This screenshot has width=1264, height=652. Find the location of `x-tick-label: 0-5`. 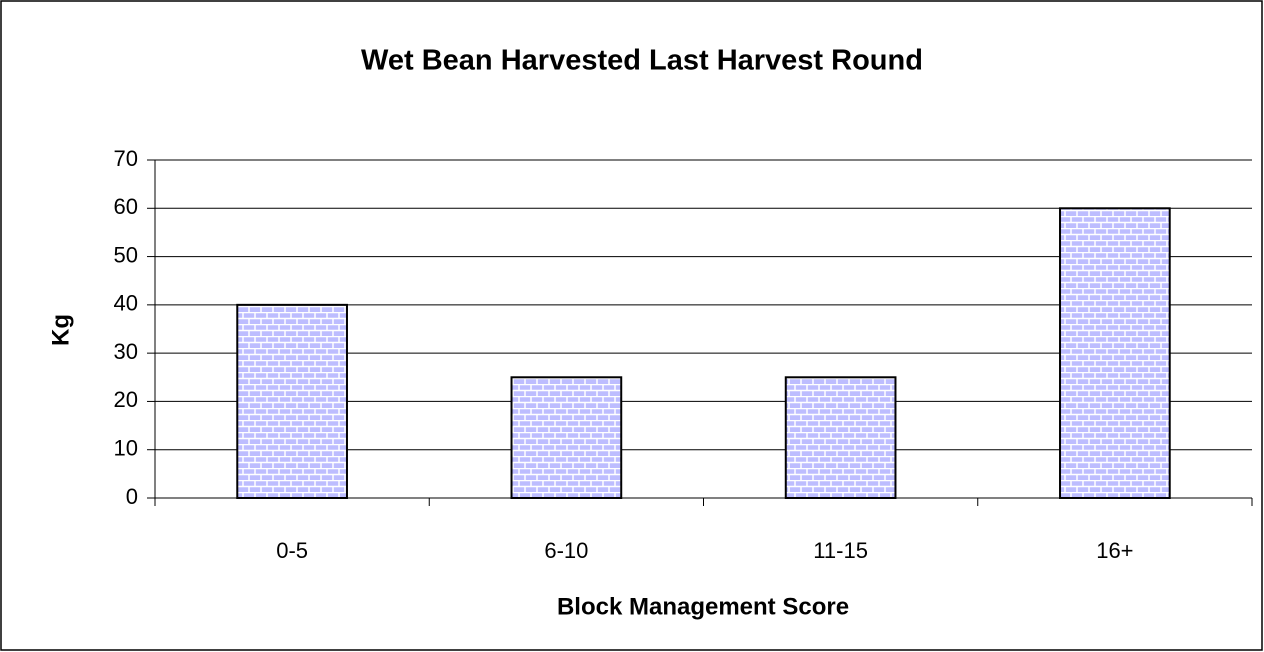

x-tick-label: 0-5 is located at coordinates (292, 550).